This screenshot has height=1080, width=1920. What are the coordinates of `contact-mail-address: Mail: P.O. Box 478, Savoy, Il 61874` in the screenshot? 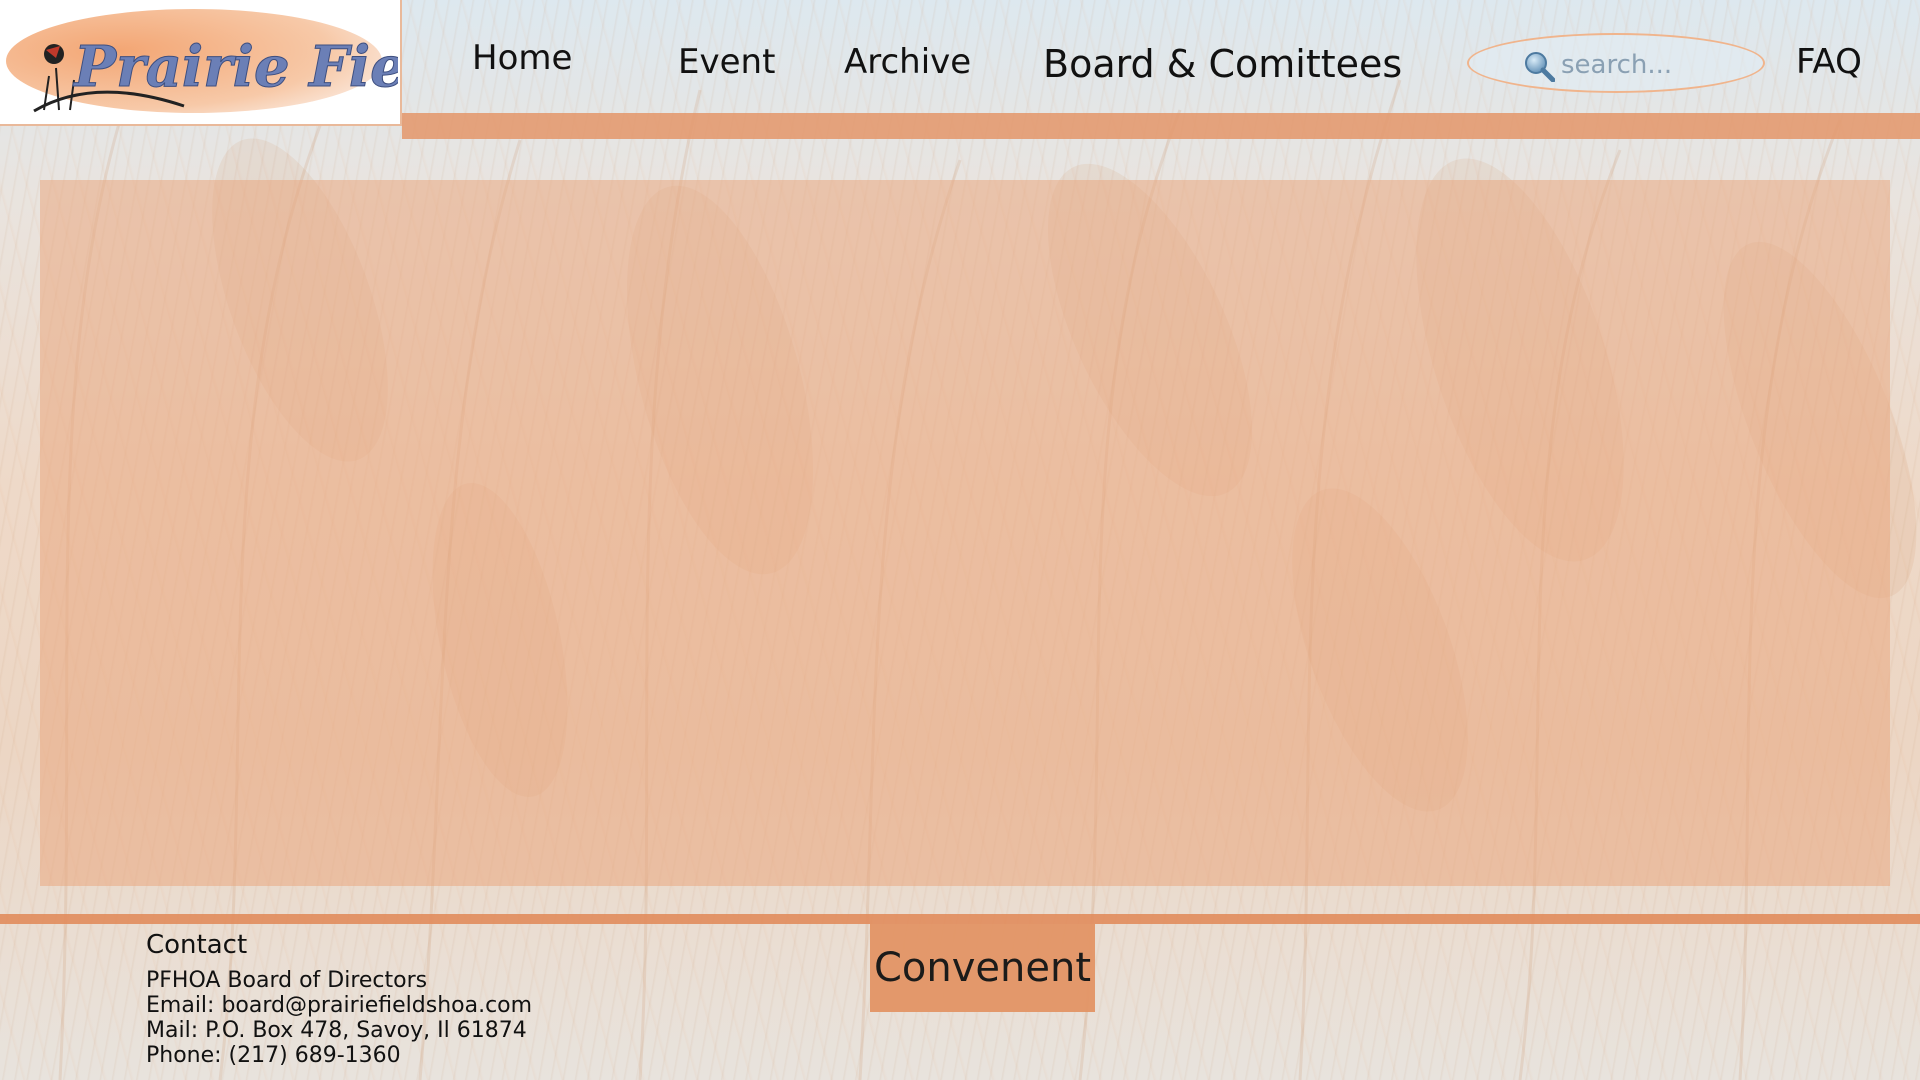 It's located at (336, 1030).